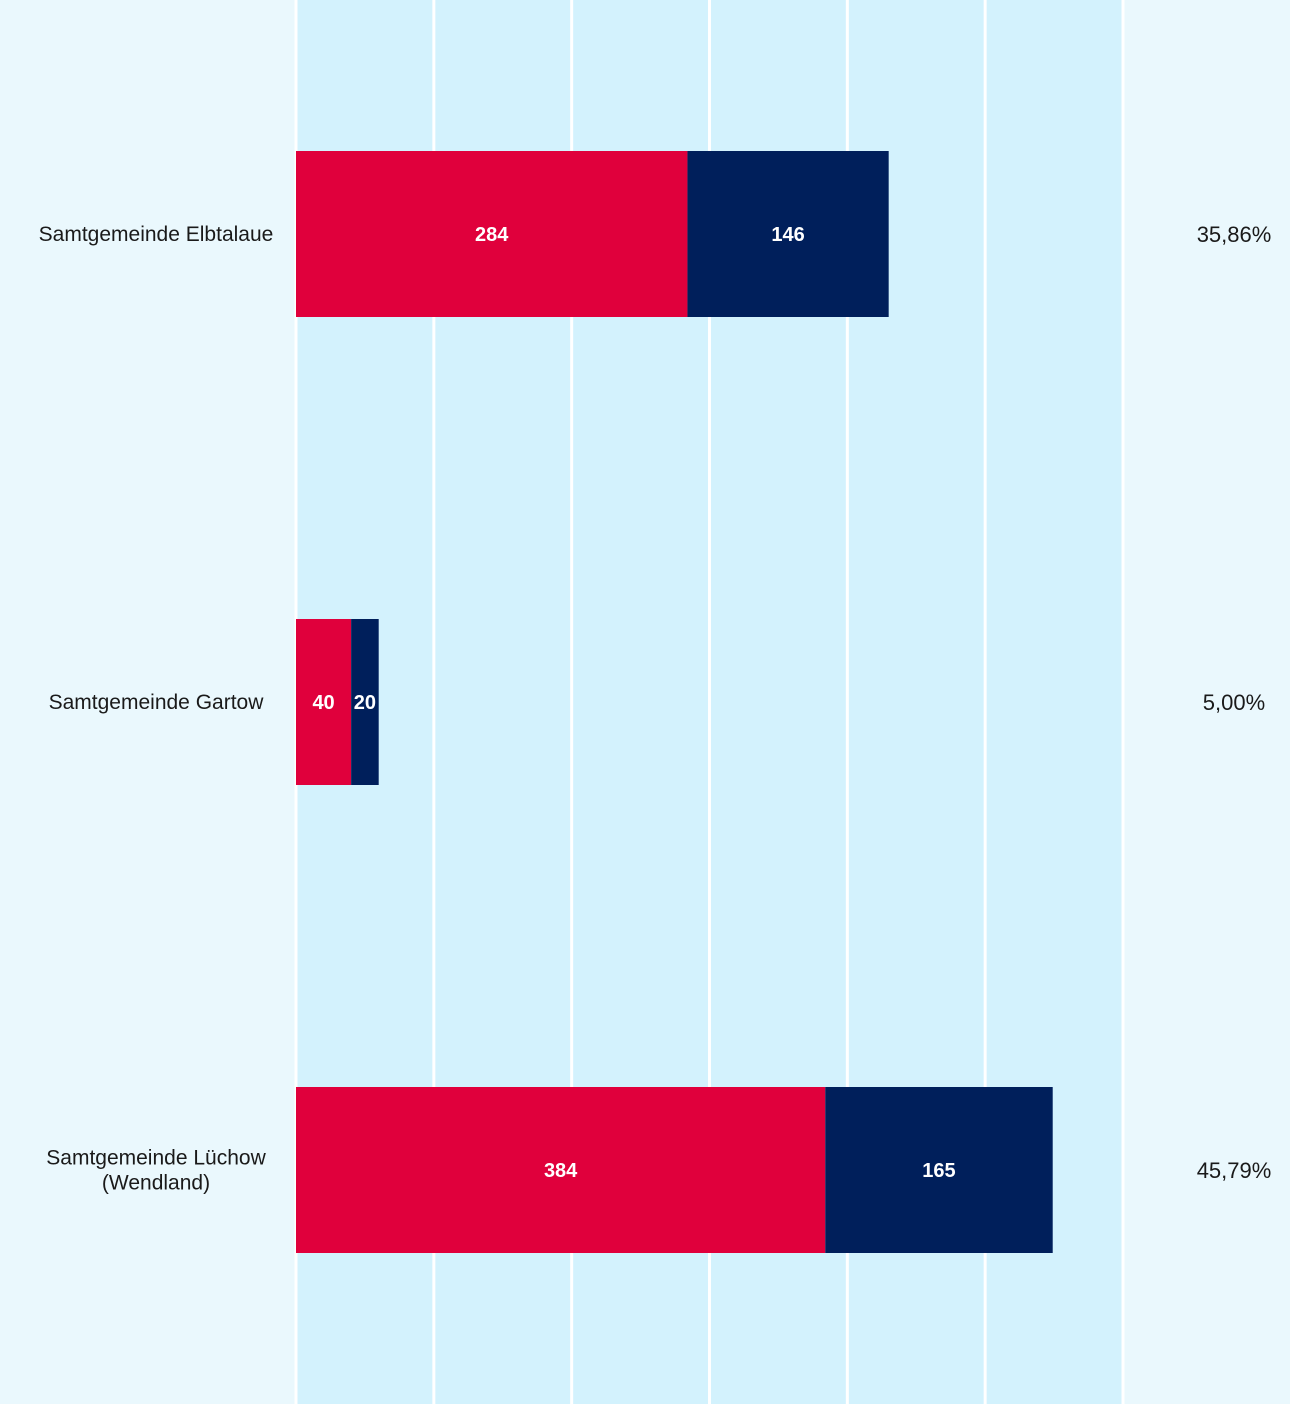 This screenshot has height=1404, width=1290. I want to click on percentage-label: 45,79%, so click(1234, 1170).